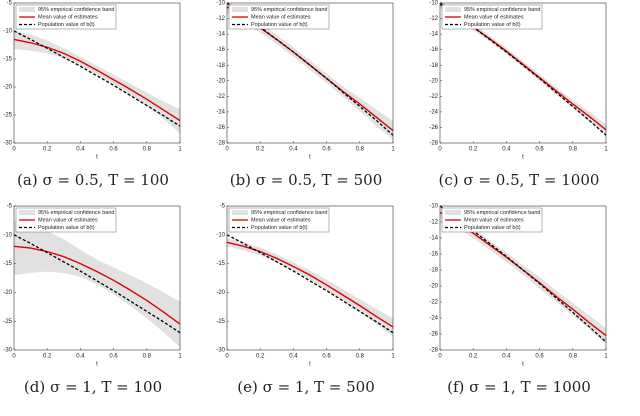 This screenshot has height=416, width=640. Describe the element at coordinates (97, 158) in the screenshot. I see `x-axis-label: t` at that location.